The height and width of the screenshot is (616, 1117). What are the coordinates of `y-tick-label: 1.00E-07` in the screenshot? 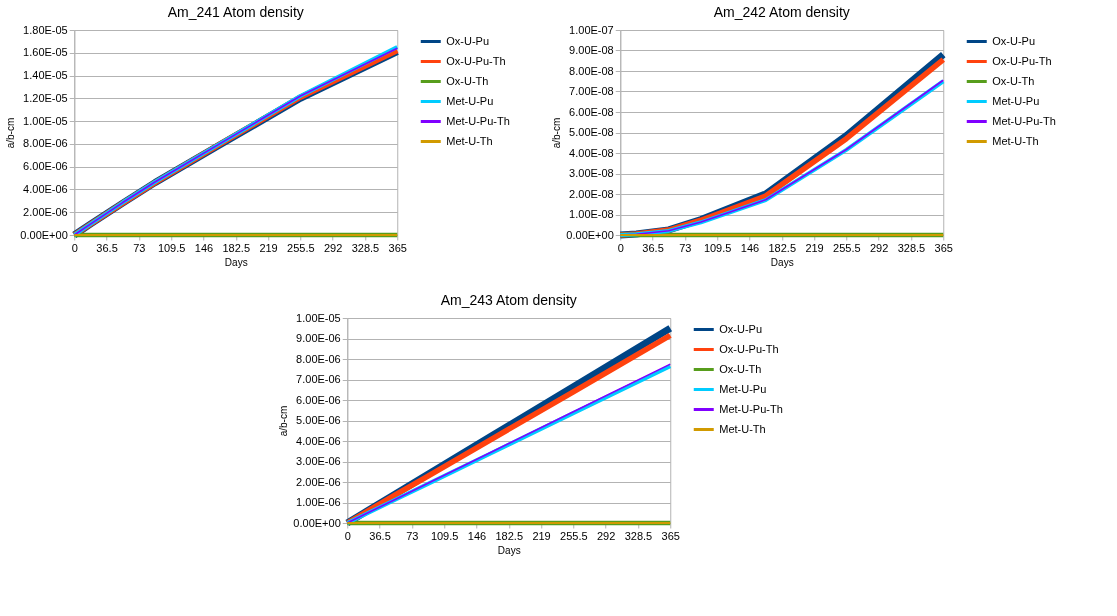 It's located at (591, 29).